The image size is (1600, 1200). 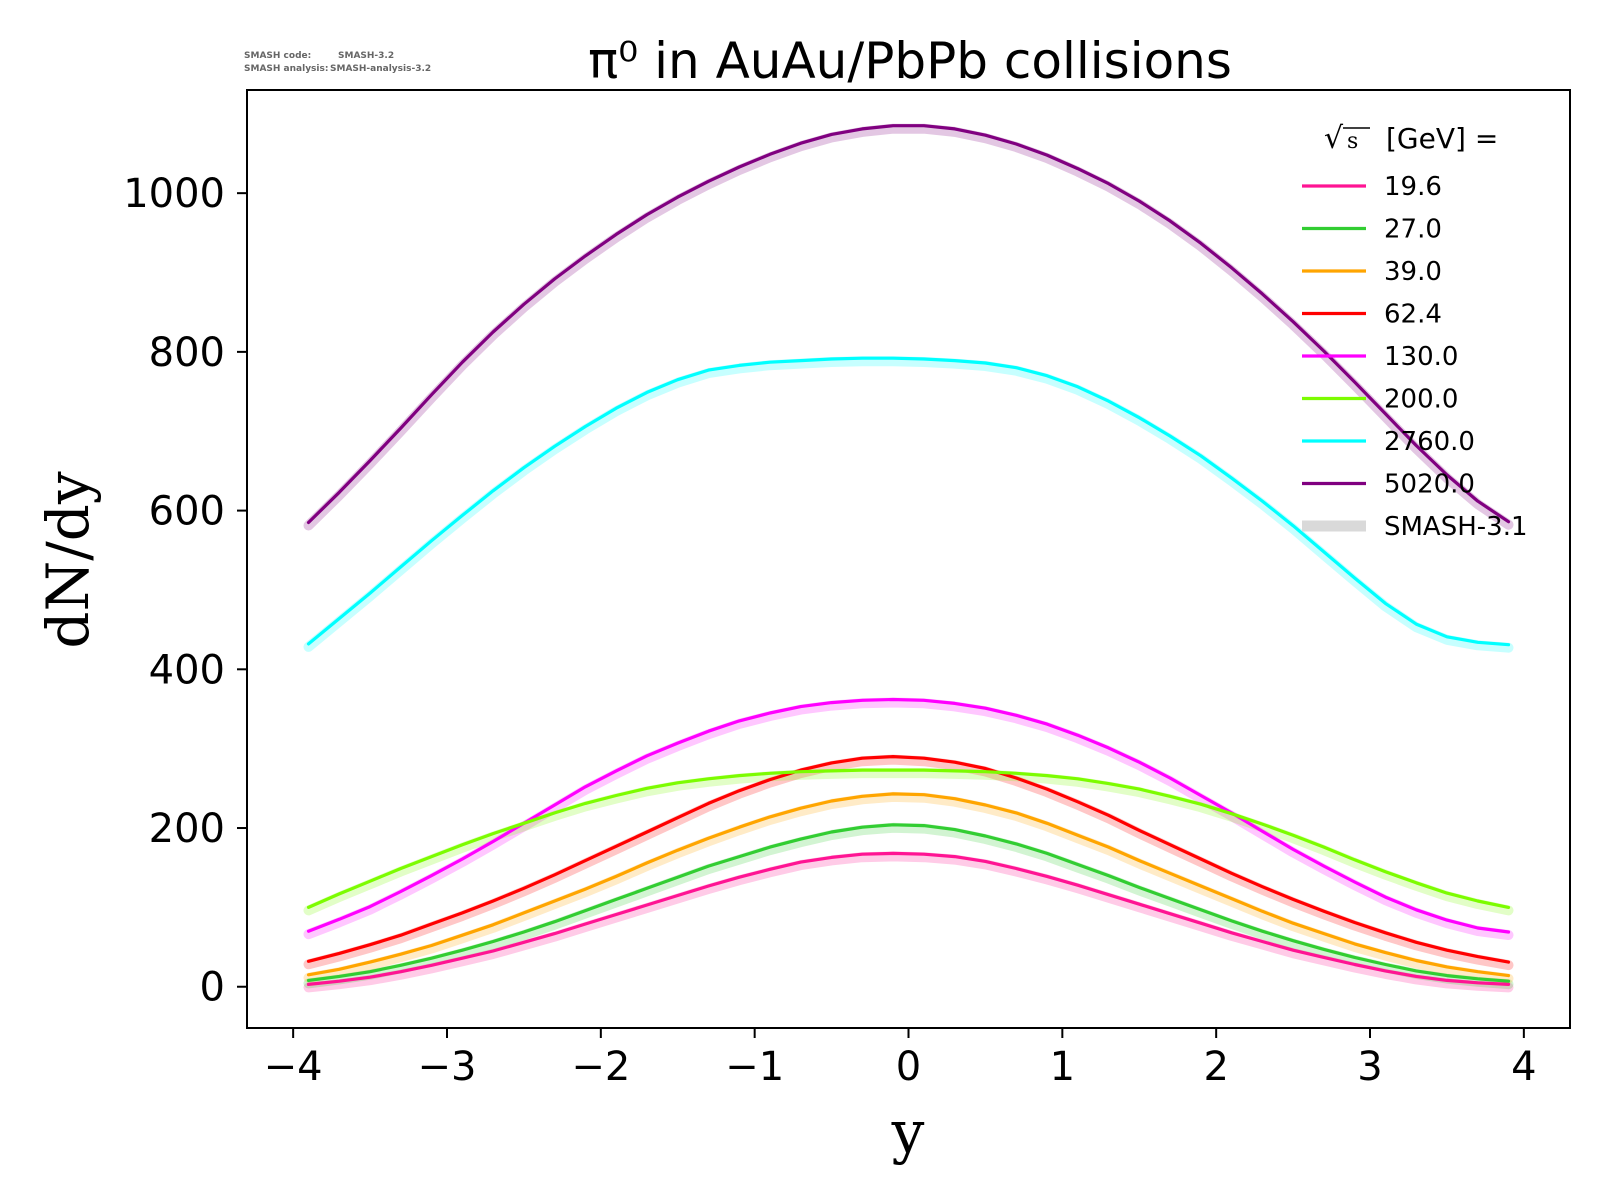 What do you see at coordinates (1334, 138) in the screenshot?
I see `sqrt-symbol: √` at bounding box center [1334, 138].